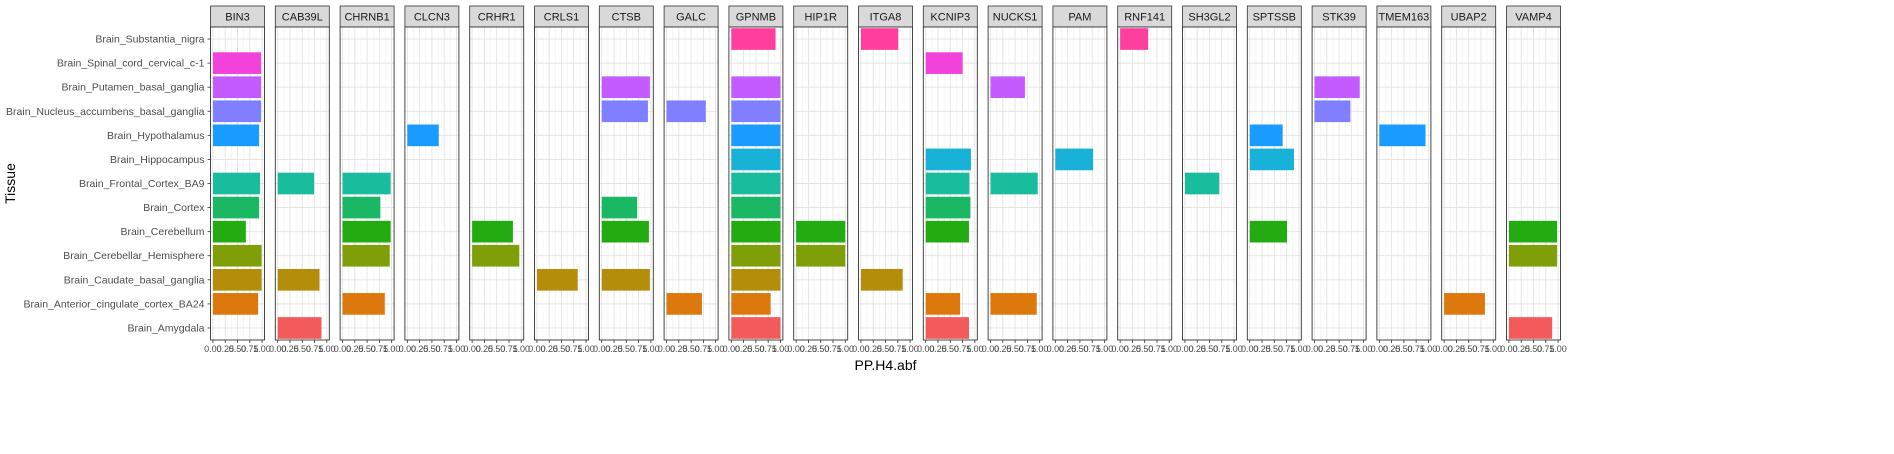  What do you see at coordinates (1530, 328) in the screenshot?
I see `bar-vamp4-brain_amygdala` at bounding box center [1530, 328].